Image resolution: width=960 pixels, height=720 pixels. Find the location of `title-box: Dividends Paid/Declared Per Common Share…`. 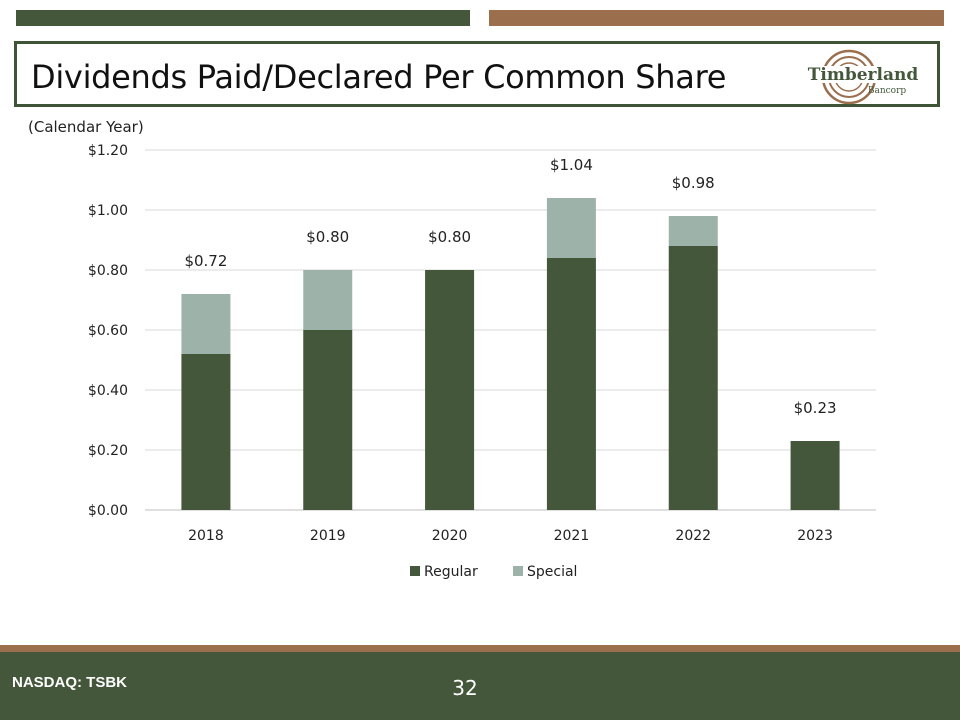

title-box: Dividends Paid/Declared Per Common Share… is located at coordinates (477, 74).